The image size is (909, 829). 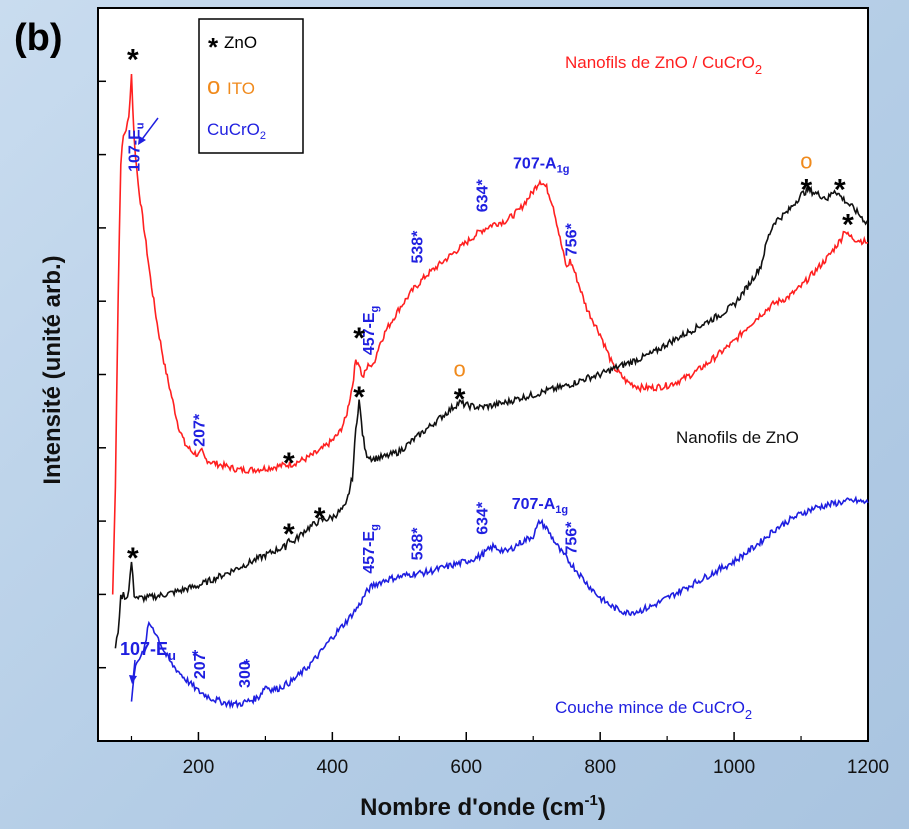 What do you see at coordinates (133, 679) in the screenshot?
I see `eu-arrow-blue-head` at bounding box center [133, 679].